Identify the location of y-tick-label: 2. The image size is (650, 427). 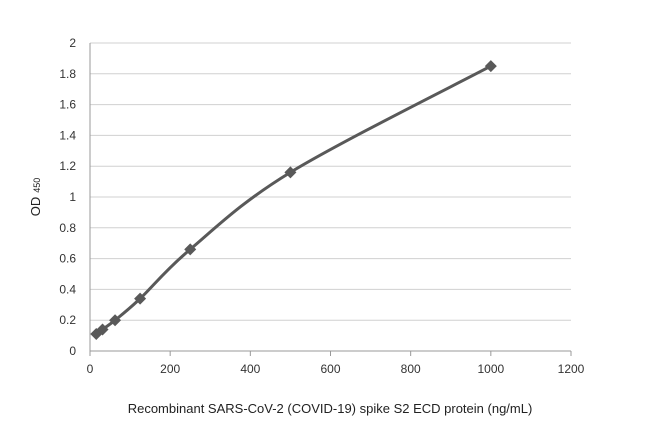
(72, 43).